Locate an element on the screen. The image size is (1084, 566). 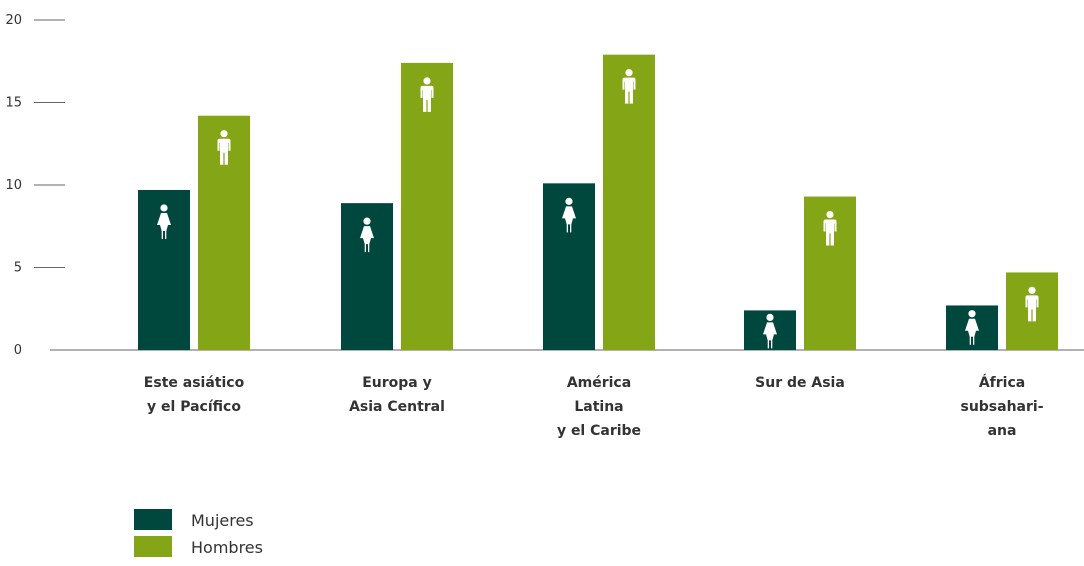
y-tick-label: 0 is located at coordinates (18, 350).